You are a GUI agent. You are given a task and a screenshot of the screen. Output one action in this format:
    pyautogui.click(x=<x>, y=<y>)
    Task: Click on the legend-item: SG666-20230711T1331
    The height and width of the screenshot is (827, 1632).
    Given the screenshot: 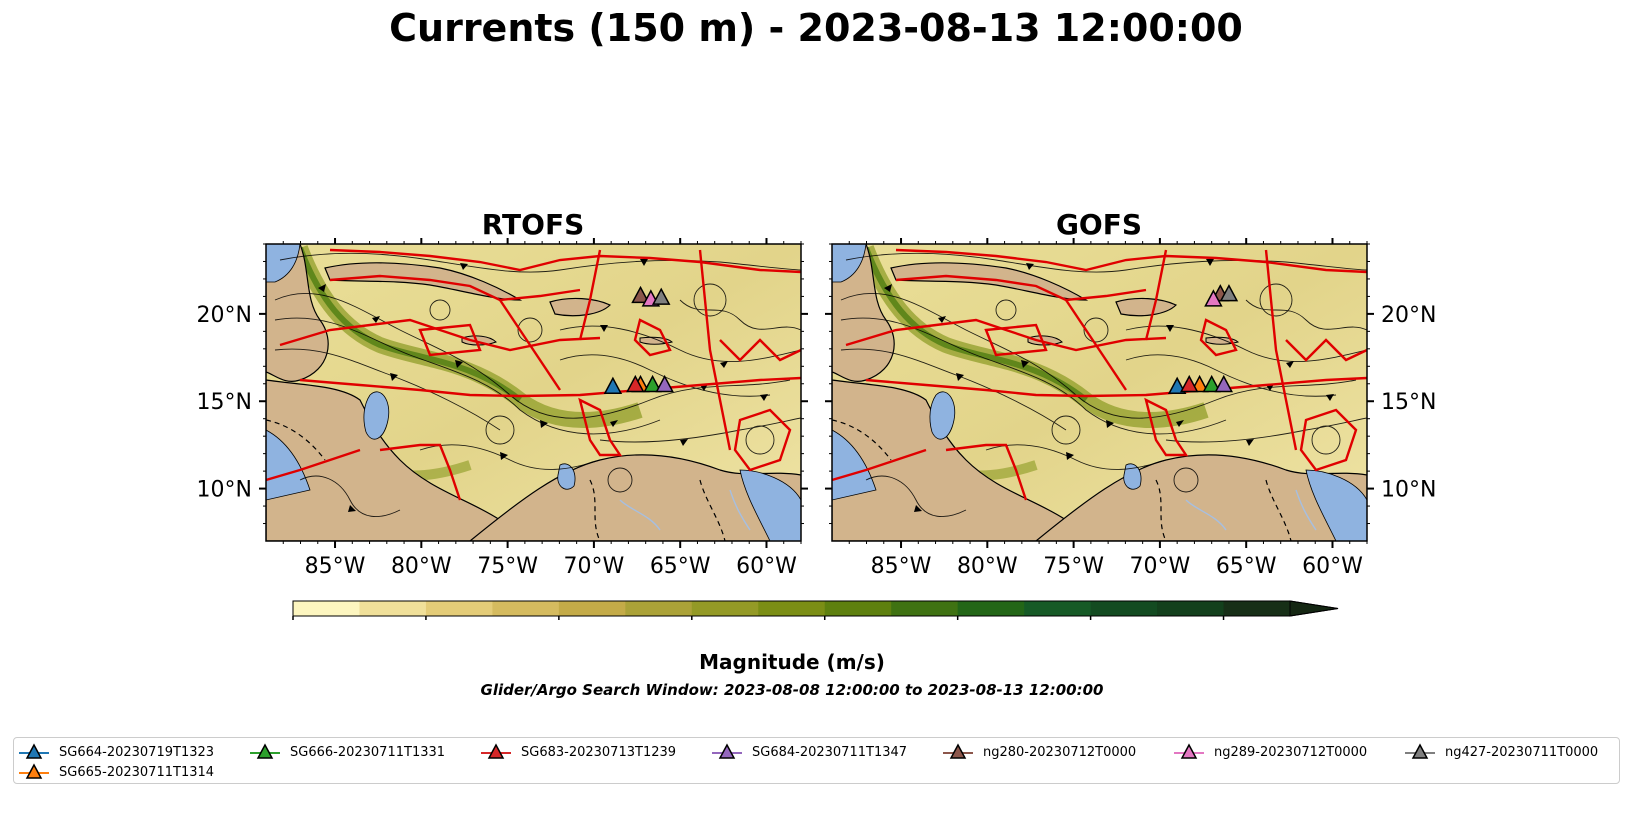 What is the action you would take?
    pyautogui.click(x=347, y=752)
    